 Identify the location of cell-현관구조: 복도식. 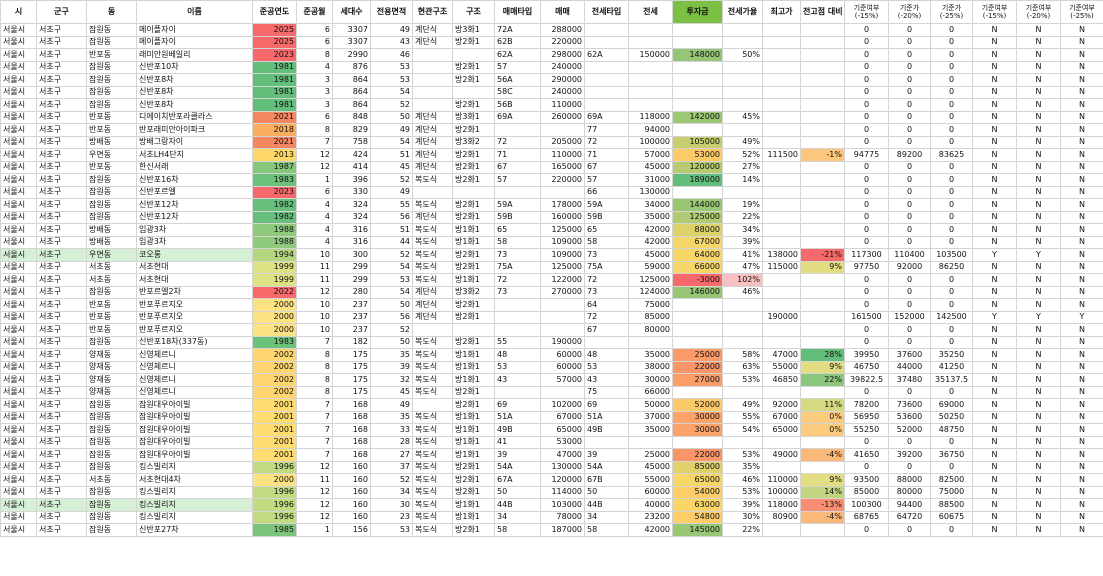
(432, 480).